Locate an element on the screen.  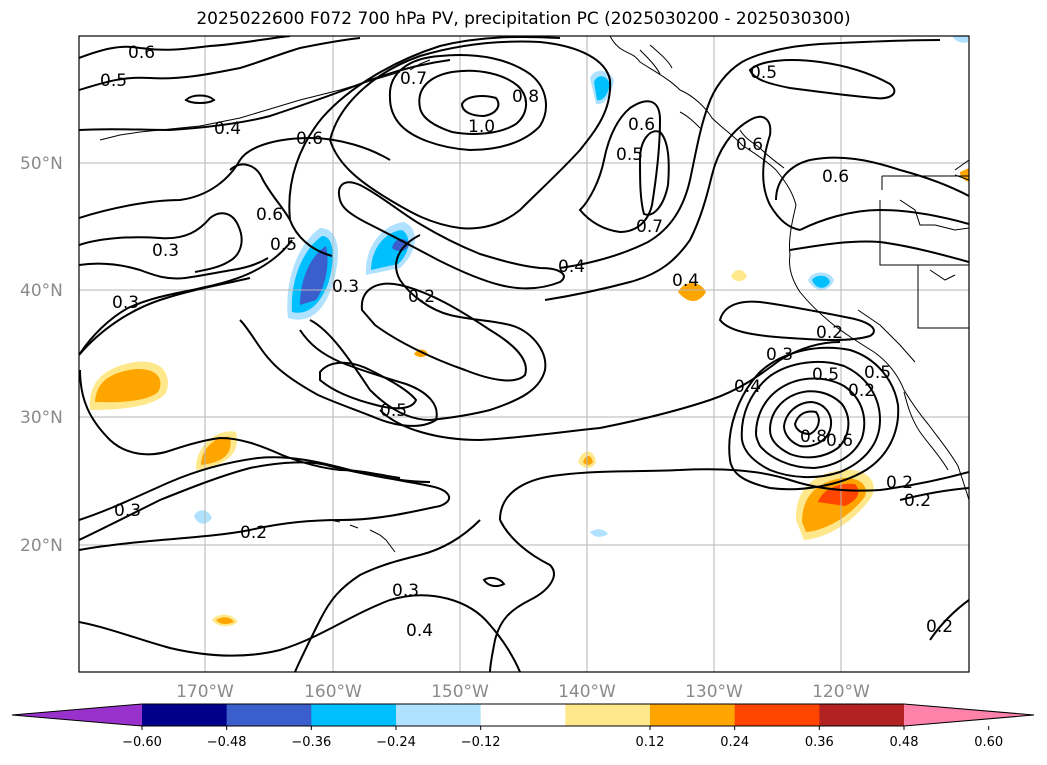
colorbar-tick-label: 0.24 is located at coordinates (734, 742).